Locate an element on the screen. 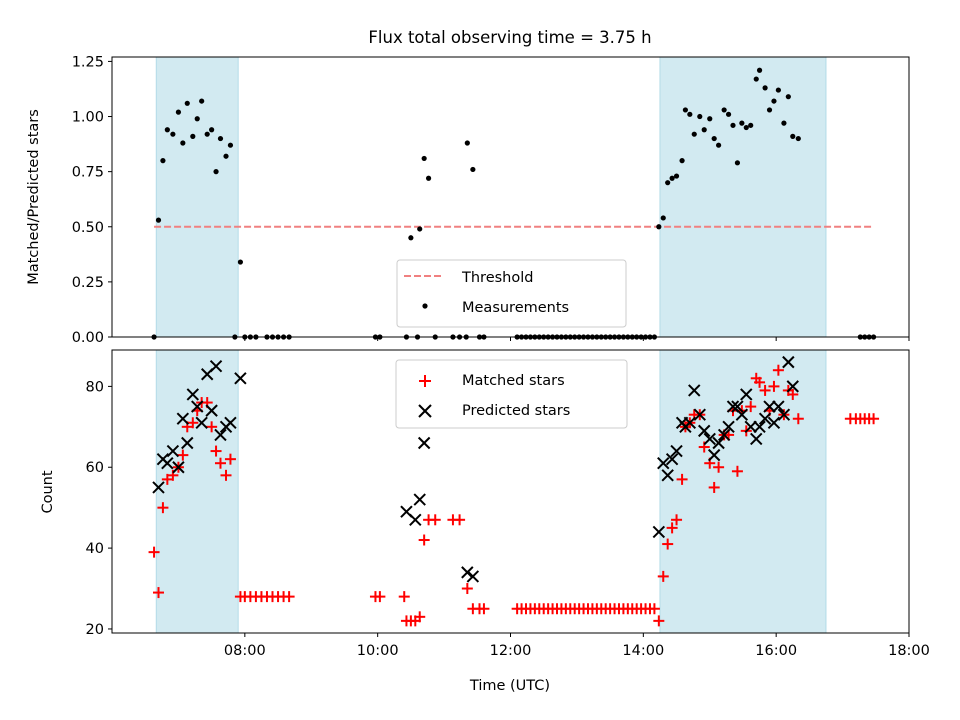  y-tick-label: 80 is located at coordinates (95, 387).